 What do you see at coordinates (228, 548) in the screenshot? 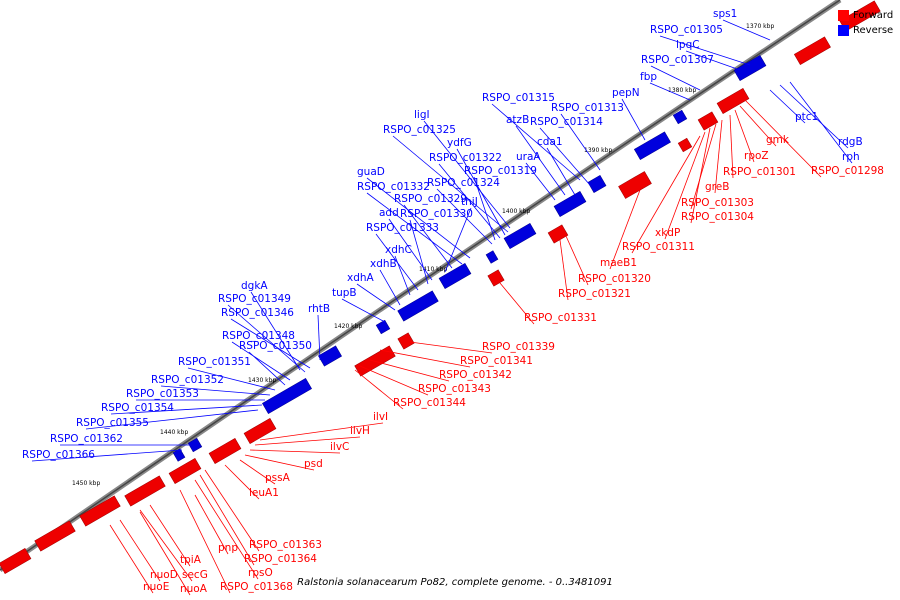
I see `forward-gene-label: pnp` at bounding box center [228, 548].